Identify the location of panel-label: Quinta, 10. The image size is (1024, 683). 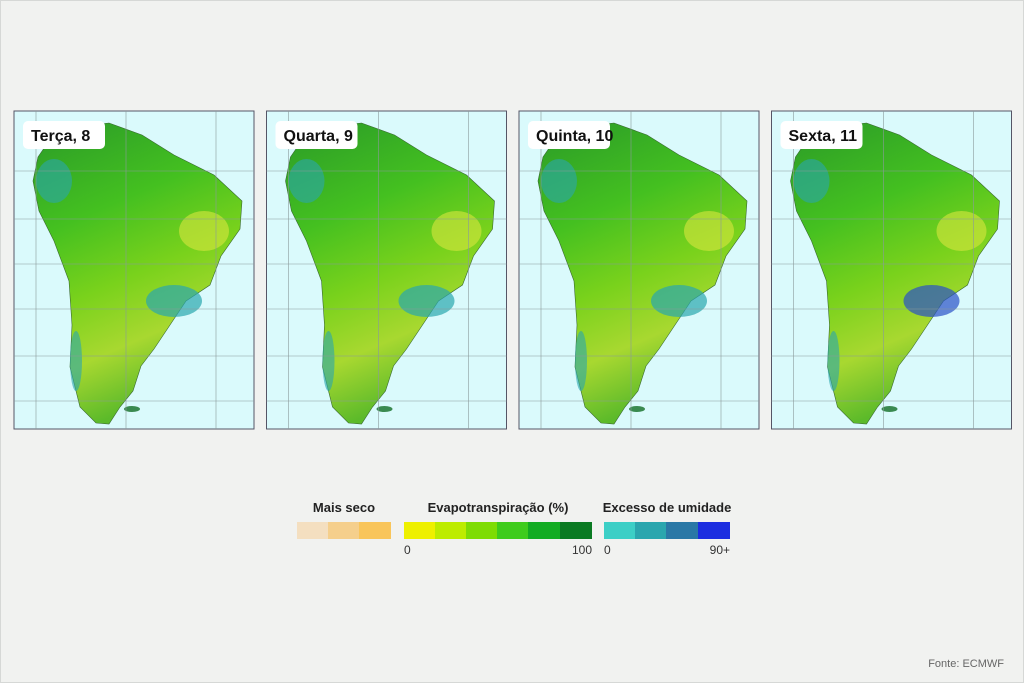
(574, 136).